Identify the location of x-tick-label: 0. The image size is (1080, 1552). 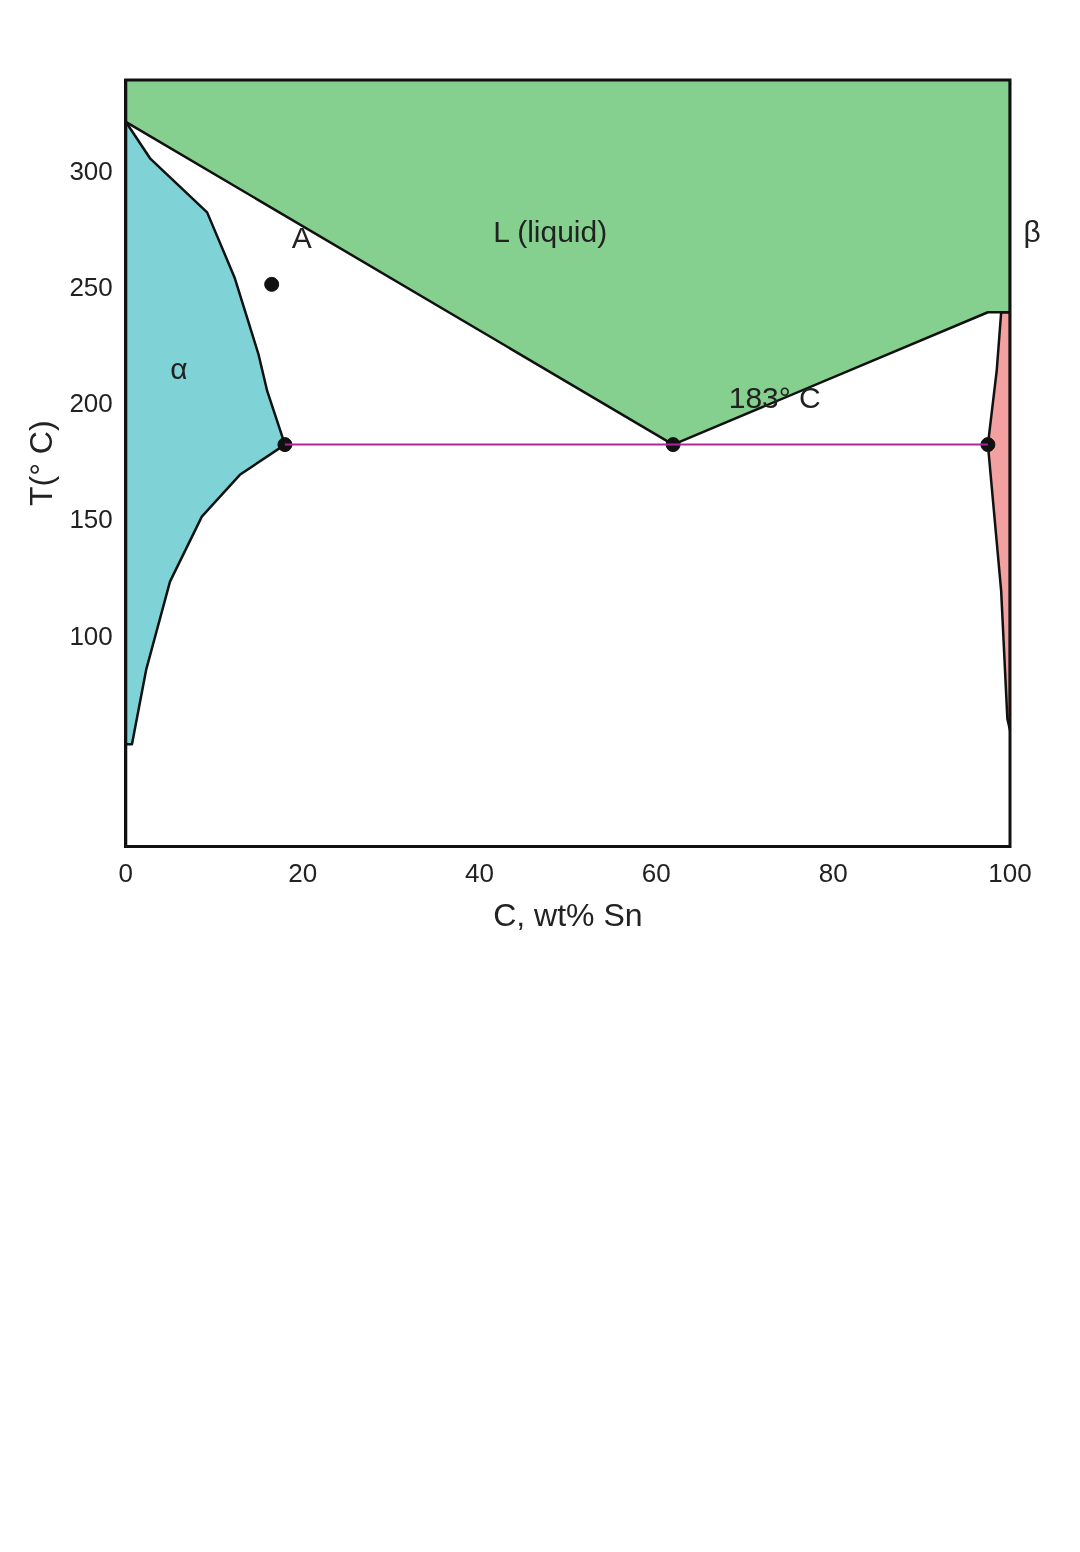
(126, 873).